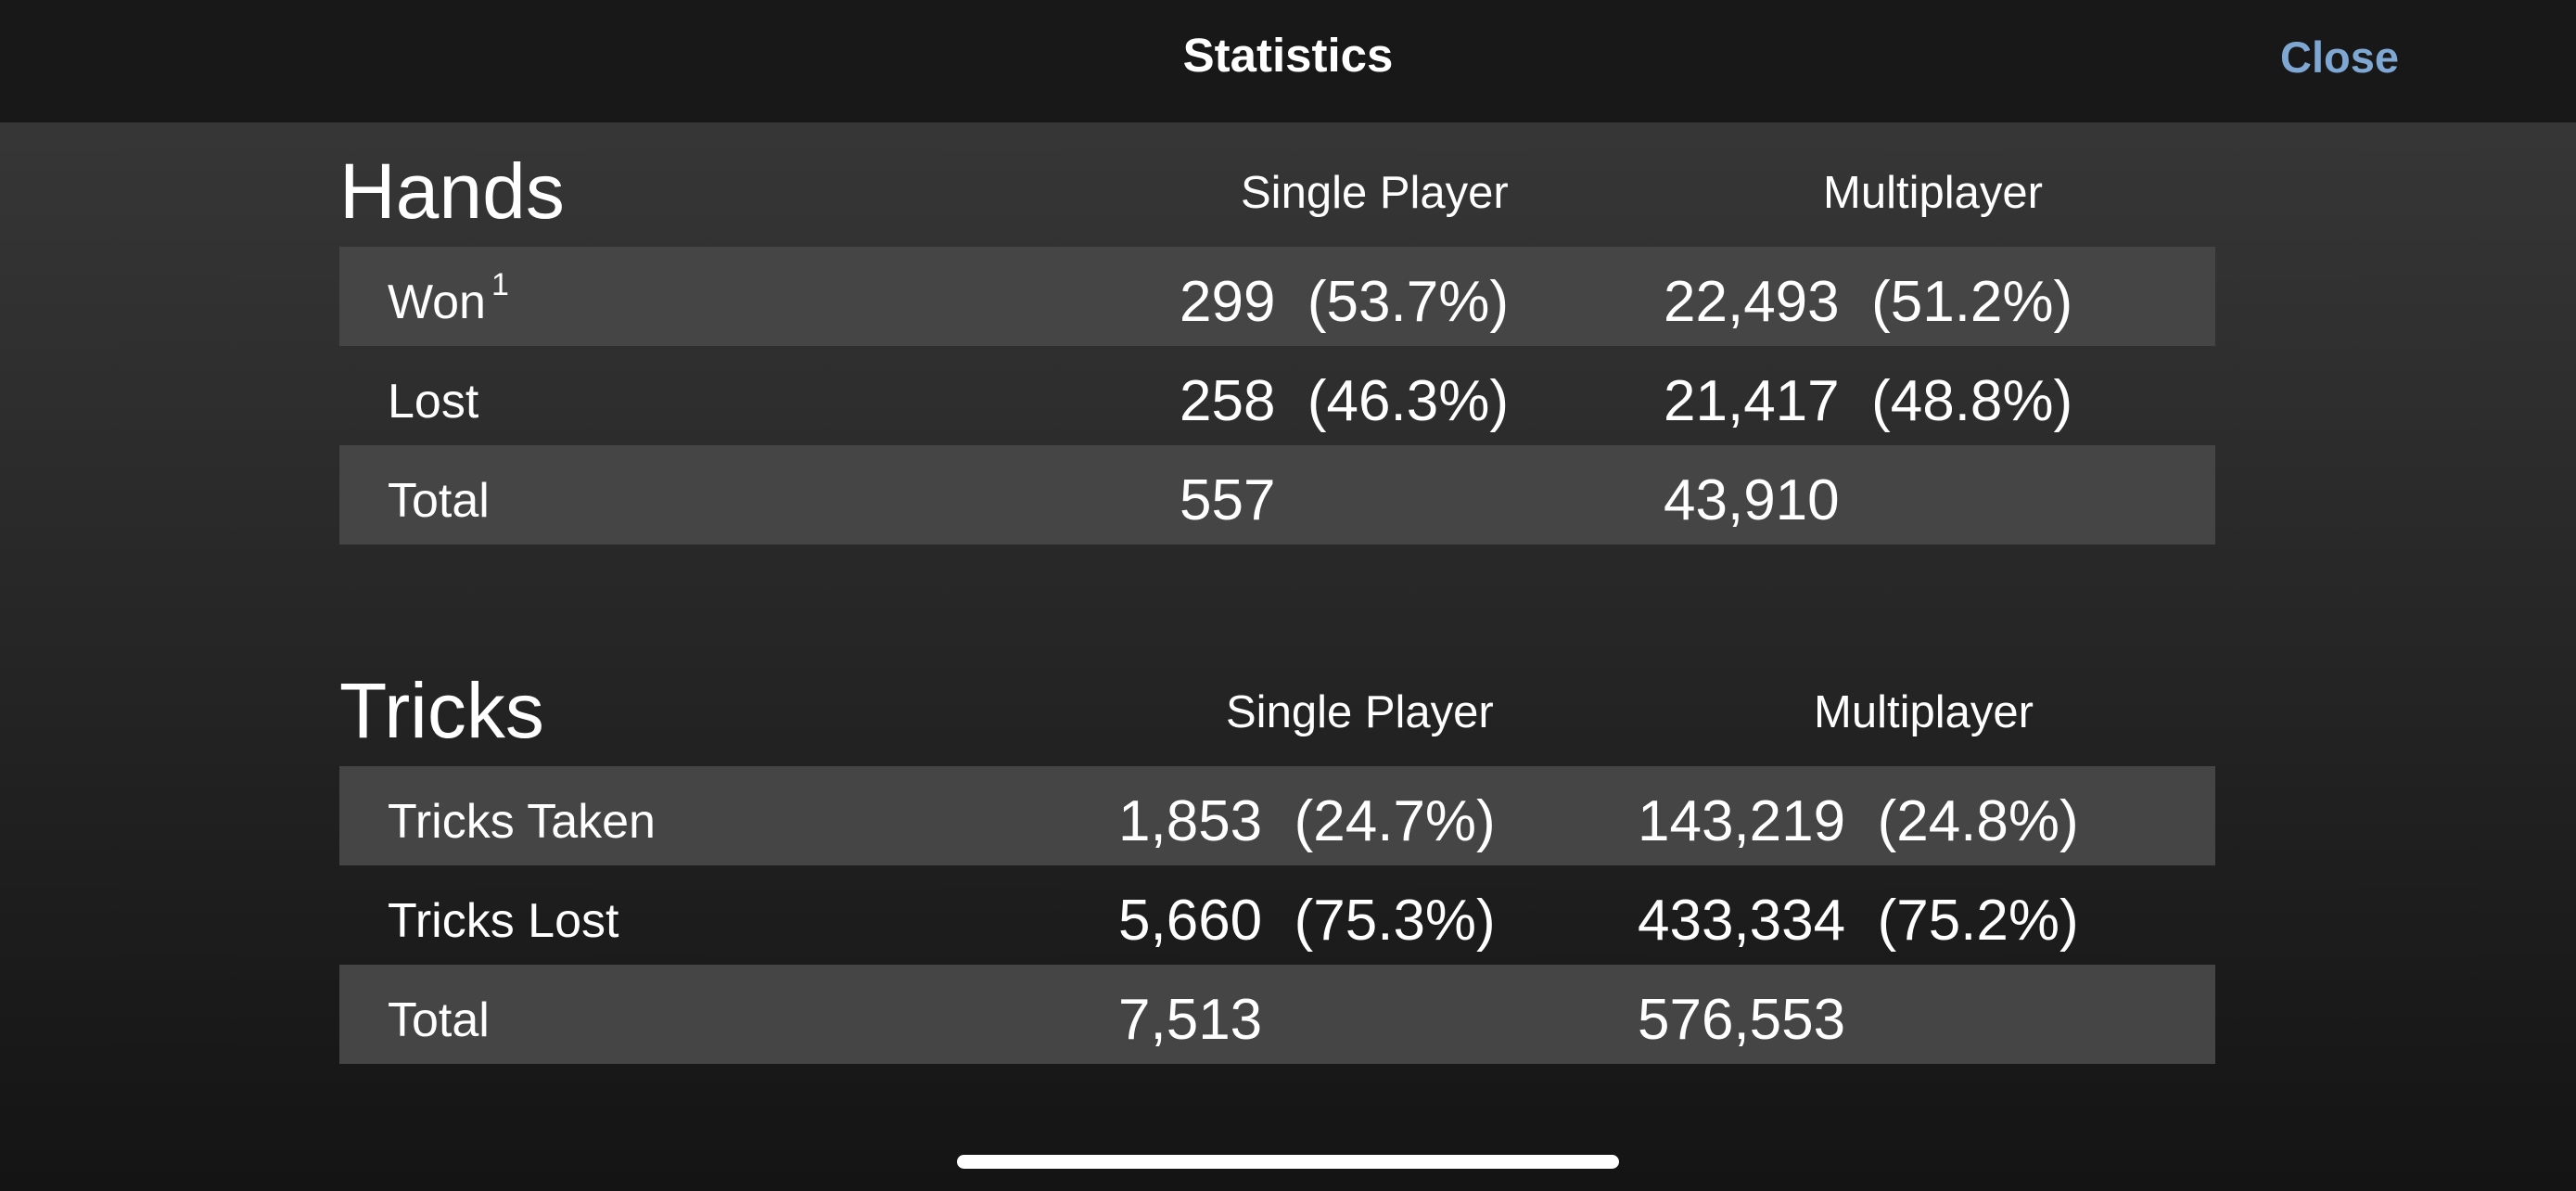 Image resolution: width=2576 pixels, height=1191 pixels. I want to click on hands-header: Hands Single Player Multiplayer, so click(1277, 197).